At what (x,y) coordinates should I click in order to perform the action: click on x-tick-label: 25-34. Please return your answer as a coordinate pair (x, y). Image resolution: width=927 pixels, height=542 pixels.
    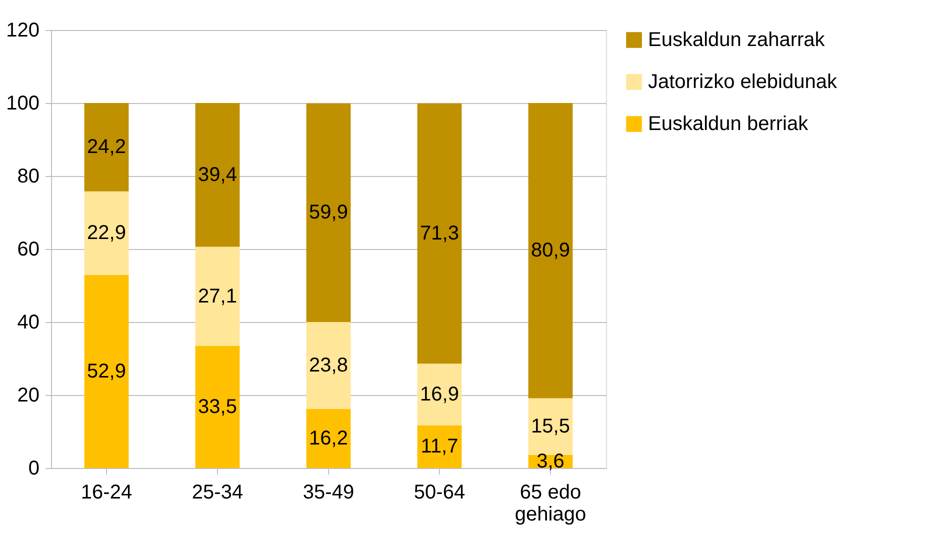
    Looking at the image, I should click on (218, 493).